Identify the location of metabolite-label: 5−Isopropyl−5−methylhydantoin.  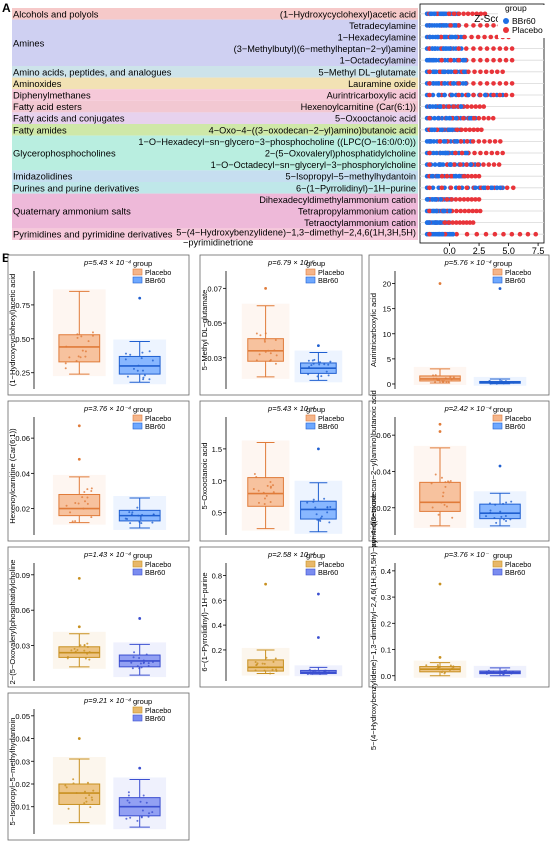
(350, 177).